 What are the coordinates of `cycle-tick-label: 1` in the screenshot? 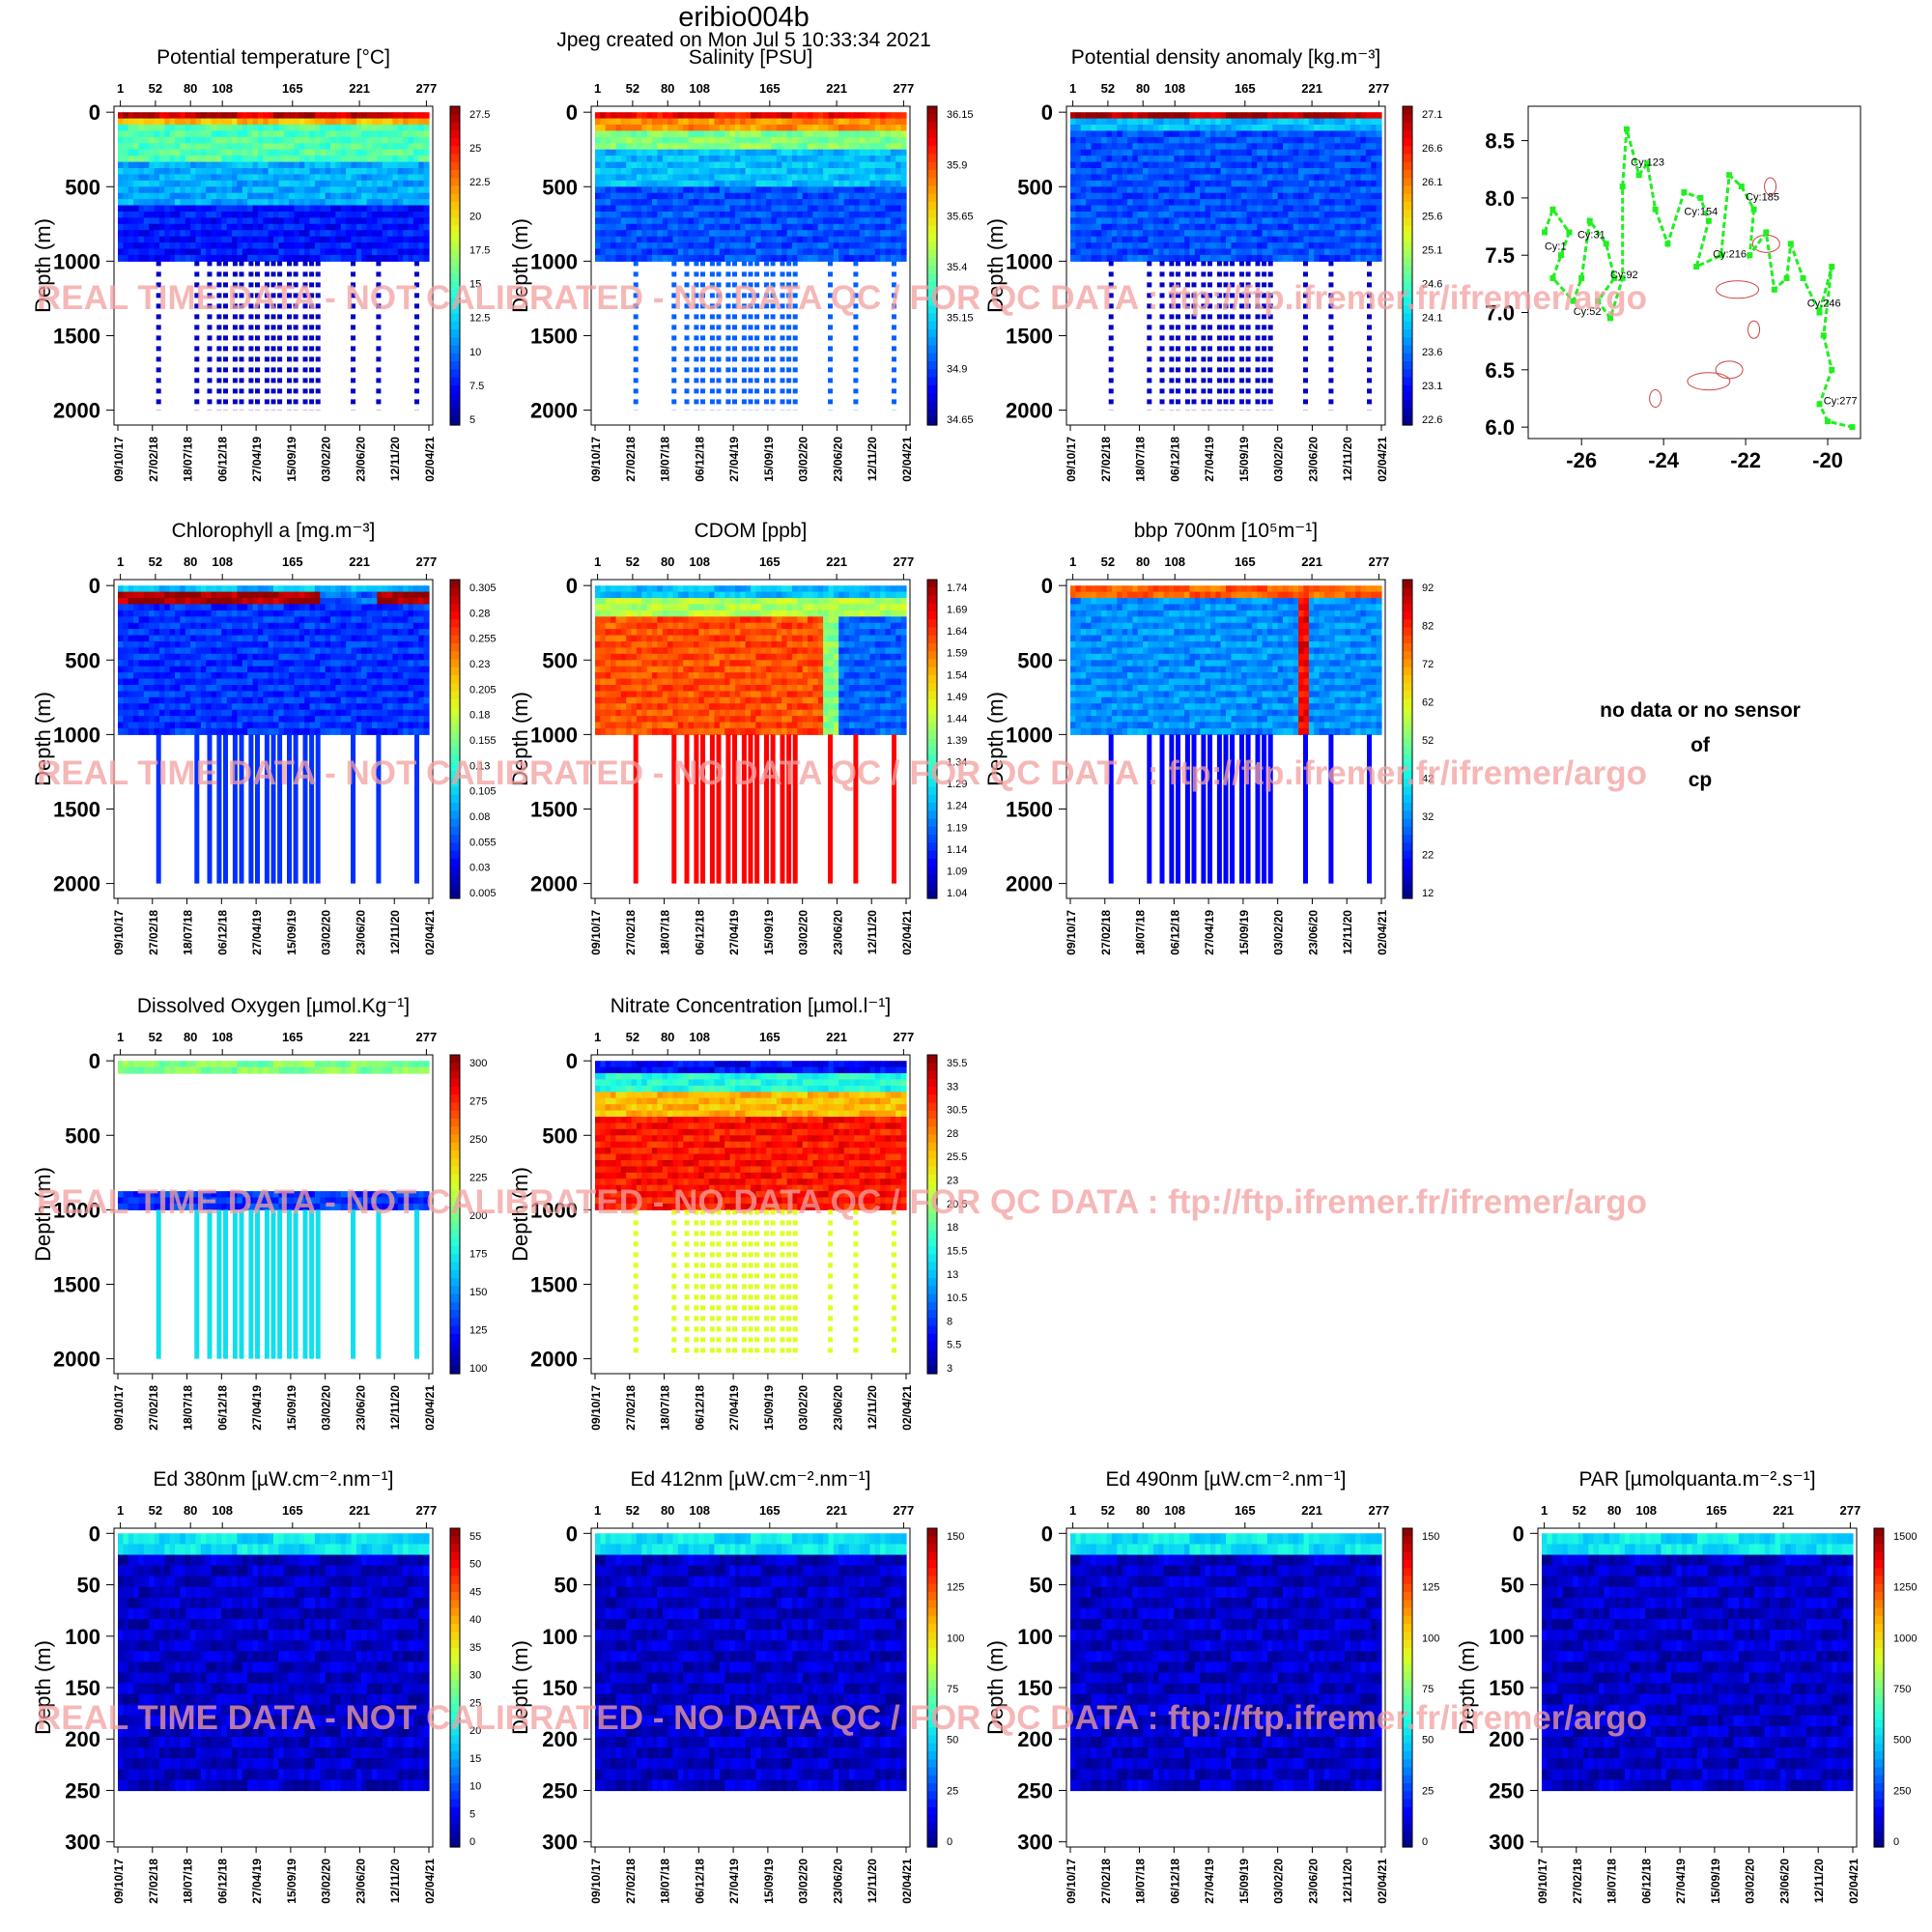 It's located at (597, 88).